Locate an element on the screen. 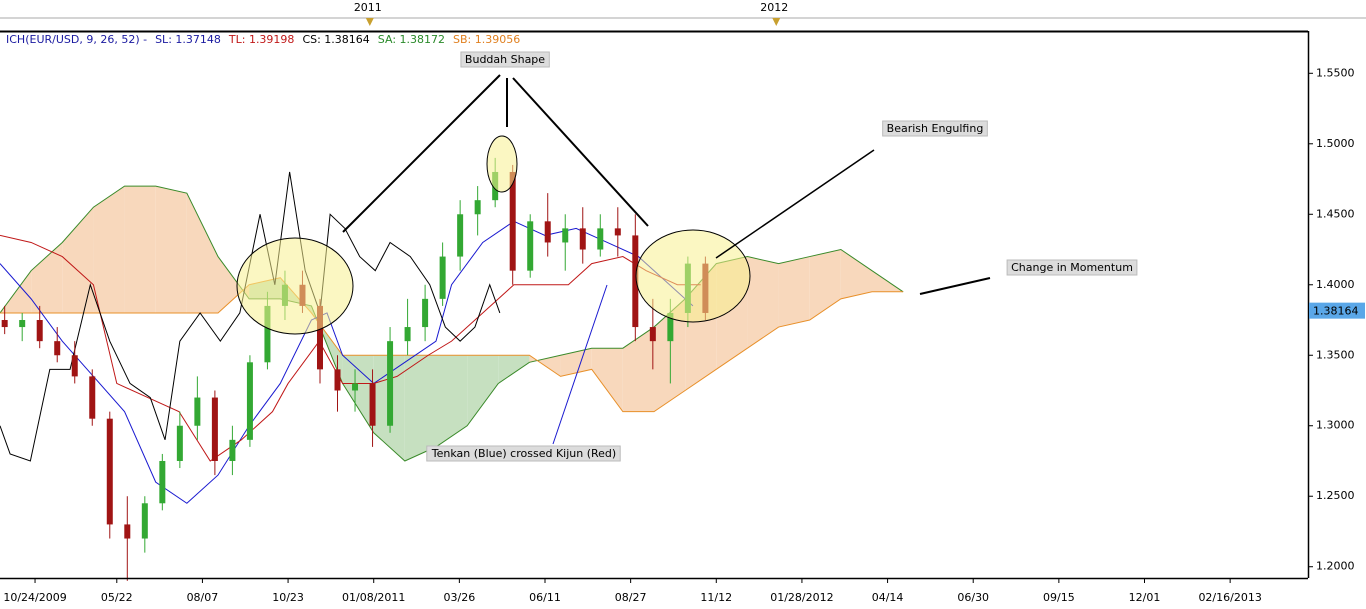 This screenshot has height=609, width=1366. last-price-label: 1.38164 is located at coordinates (1336, 311).